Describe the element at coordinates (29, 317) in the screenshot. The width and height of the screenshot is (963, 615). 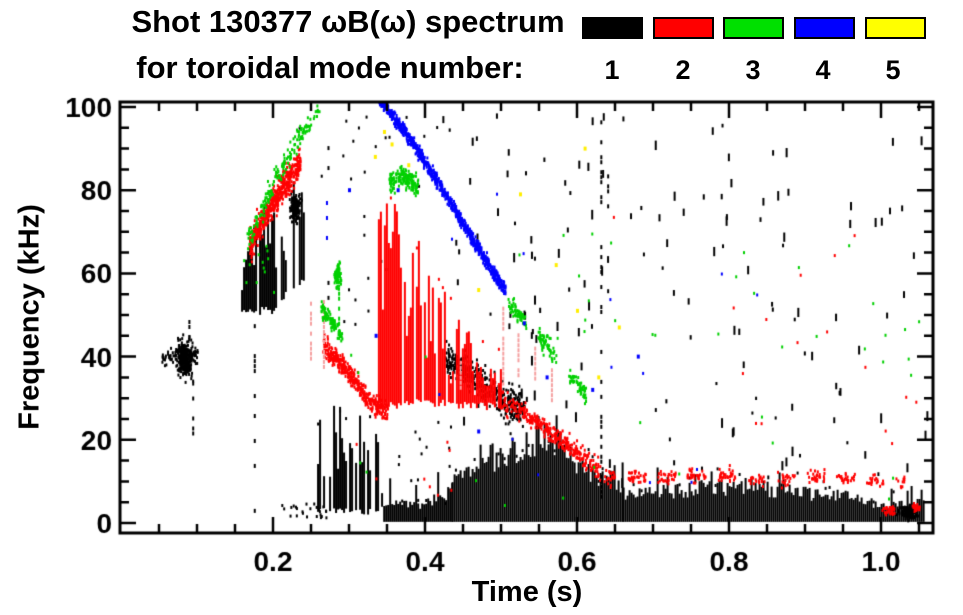
I see `y-axis-title: Frequency (kHz)` at that location.